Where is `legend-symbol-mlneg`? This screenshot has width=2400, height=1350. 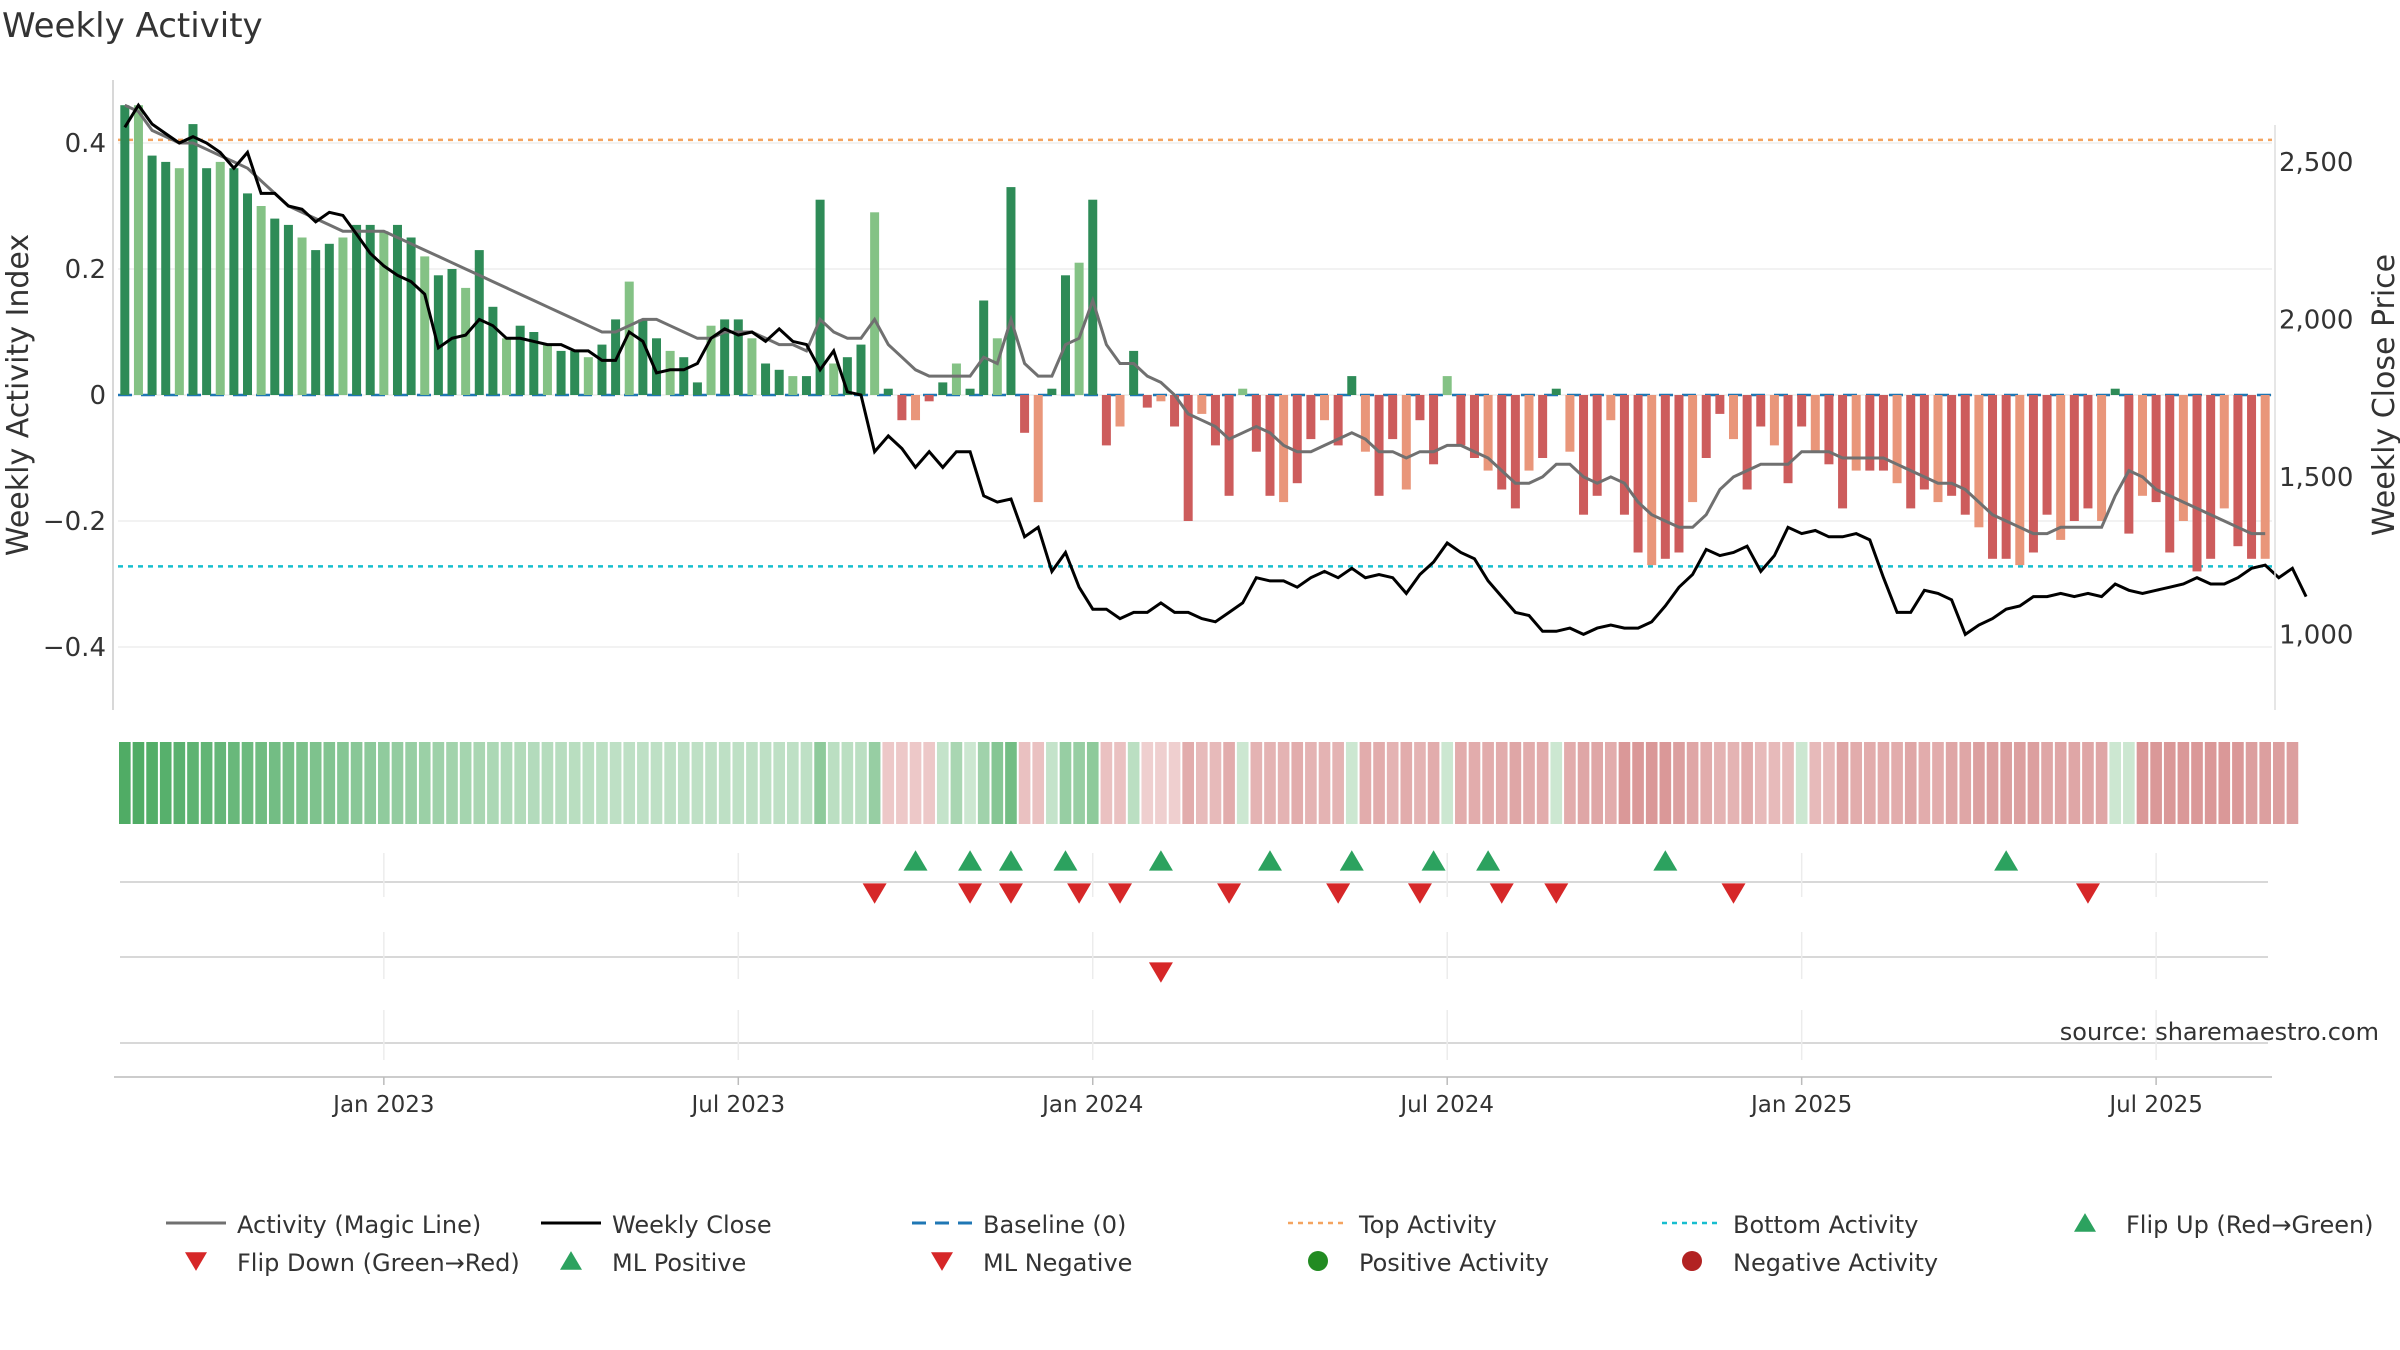
legend-symbol-mlneg is located at coordinates (942, 1261).